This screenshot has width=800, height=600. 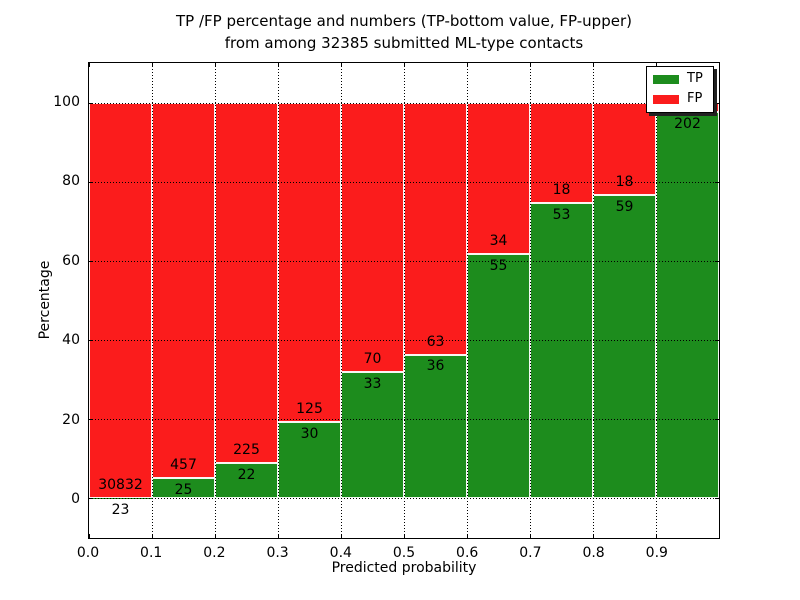 What do you see at coordinates (120, 510) in the screenshot?
I see `bar-count-label-tp: 23` at bounding box center [120, 510].